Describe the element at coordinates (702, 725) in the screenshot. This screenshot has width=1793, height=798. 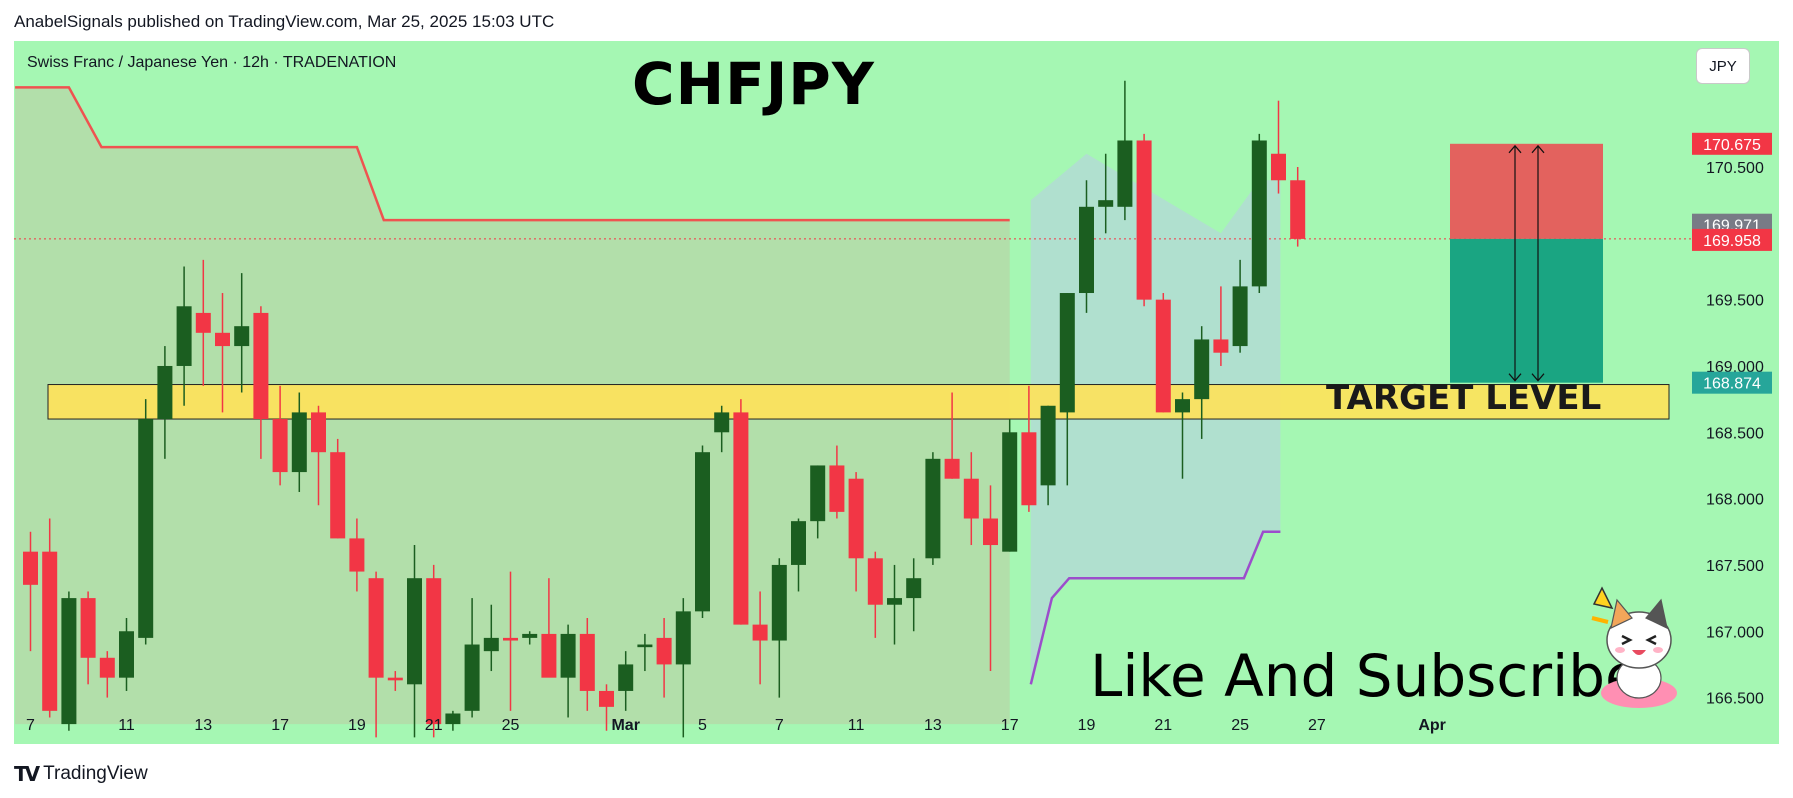
I see `time-tick-label: 5` at that location.